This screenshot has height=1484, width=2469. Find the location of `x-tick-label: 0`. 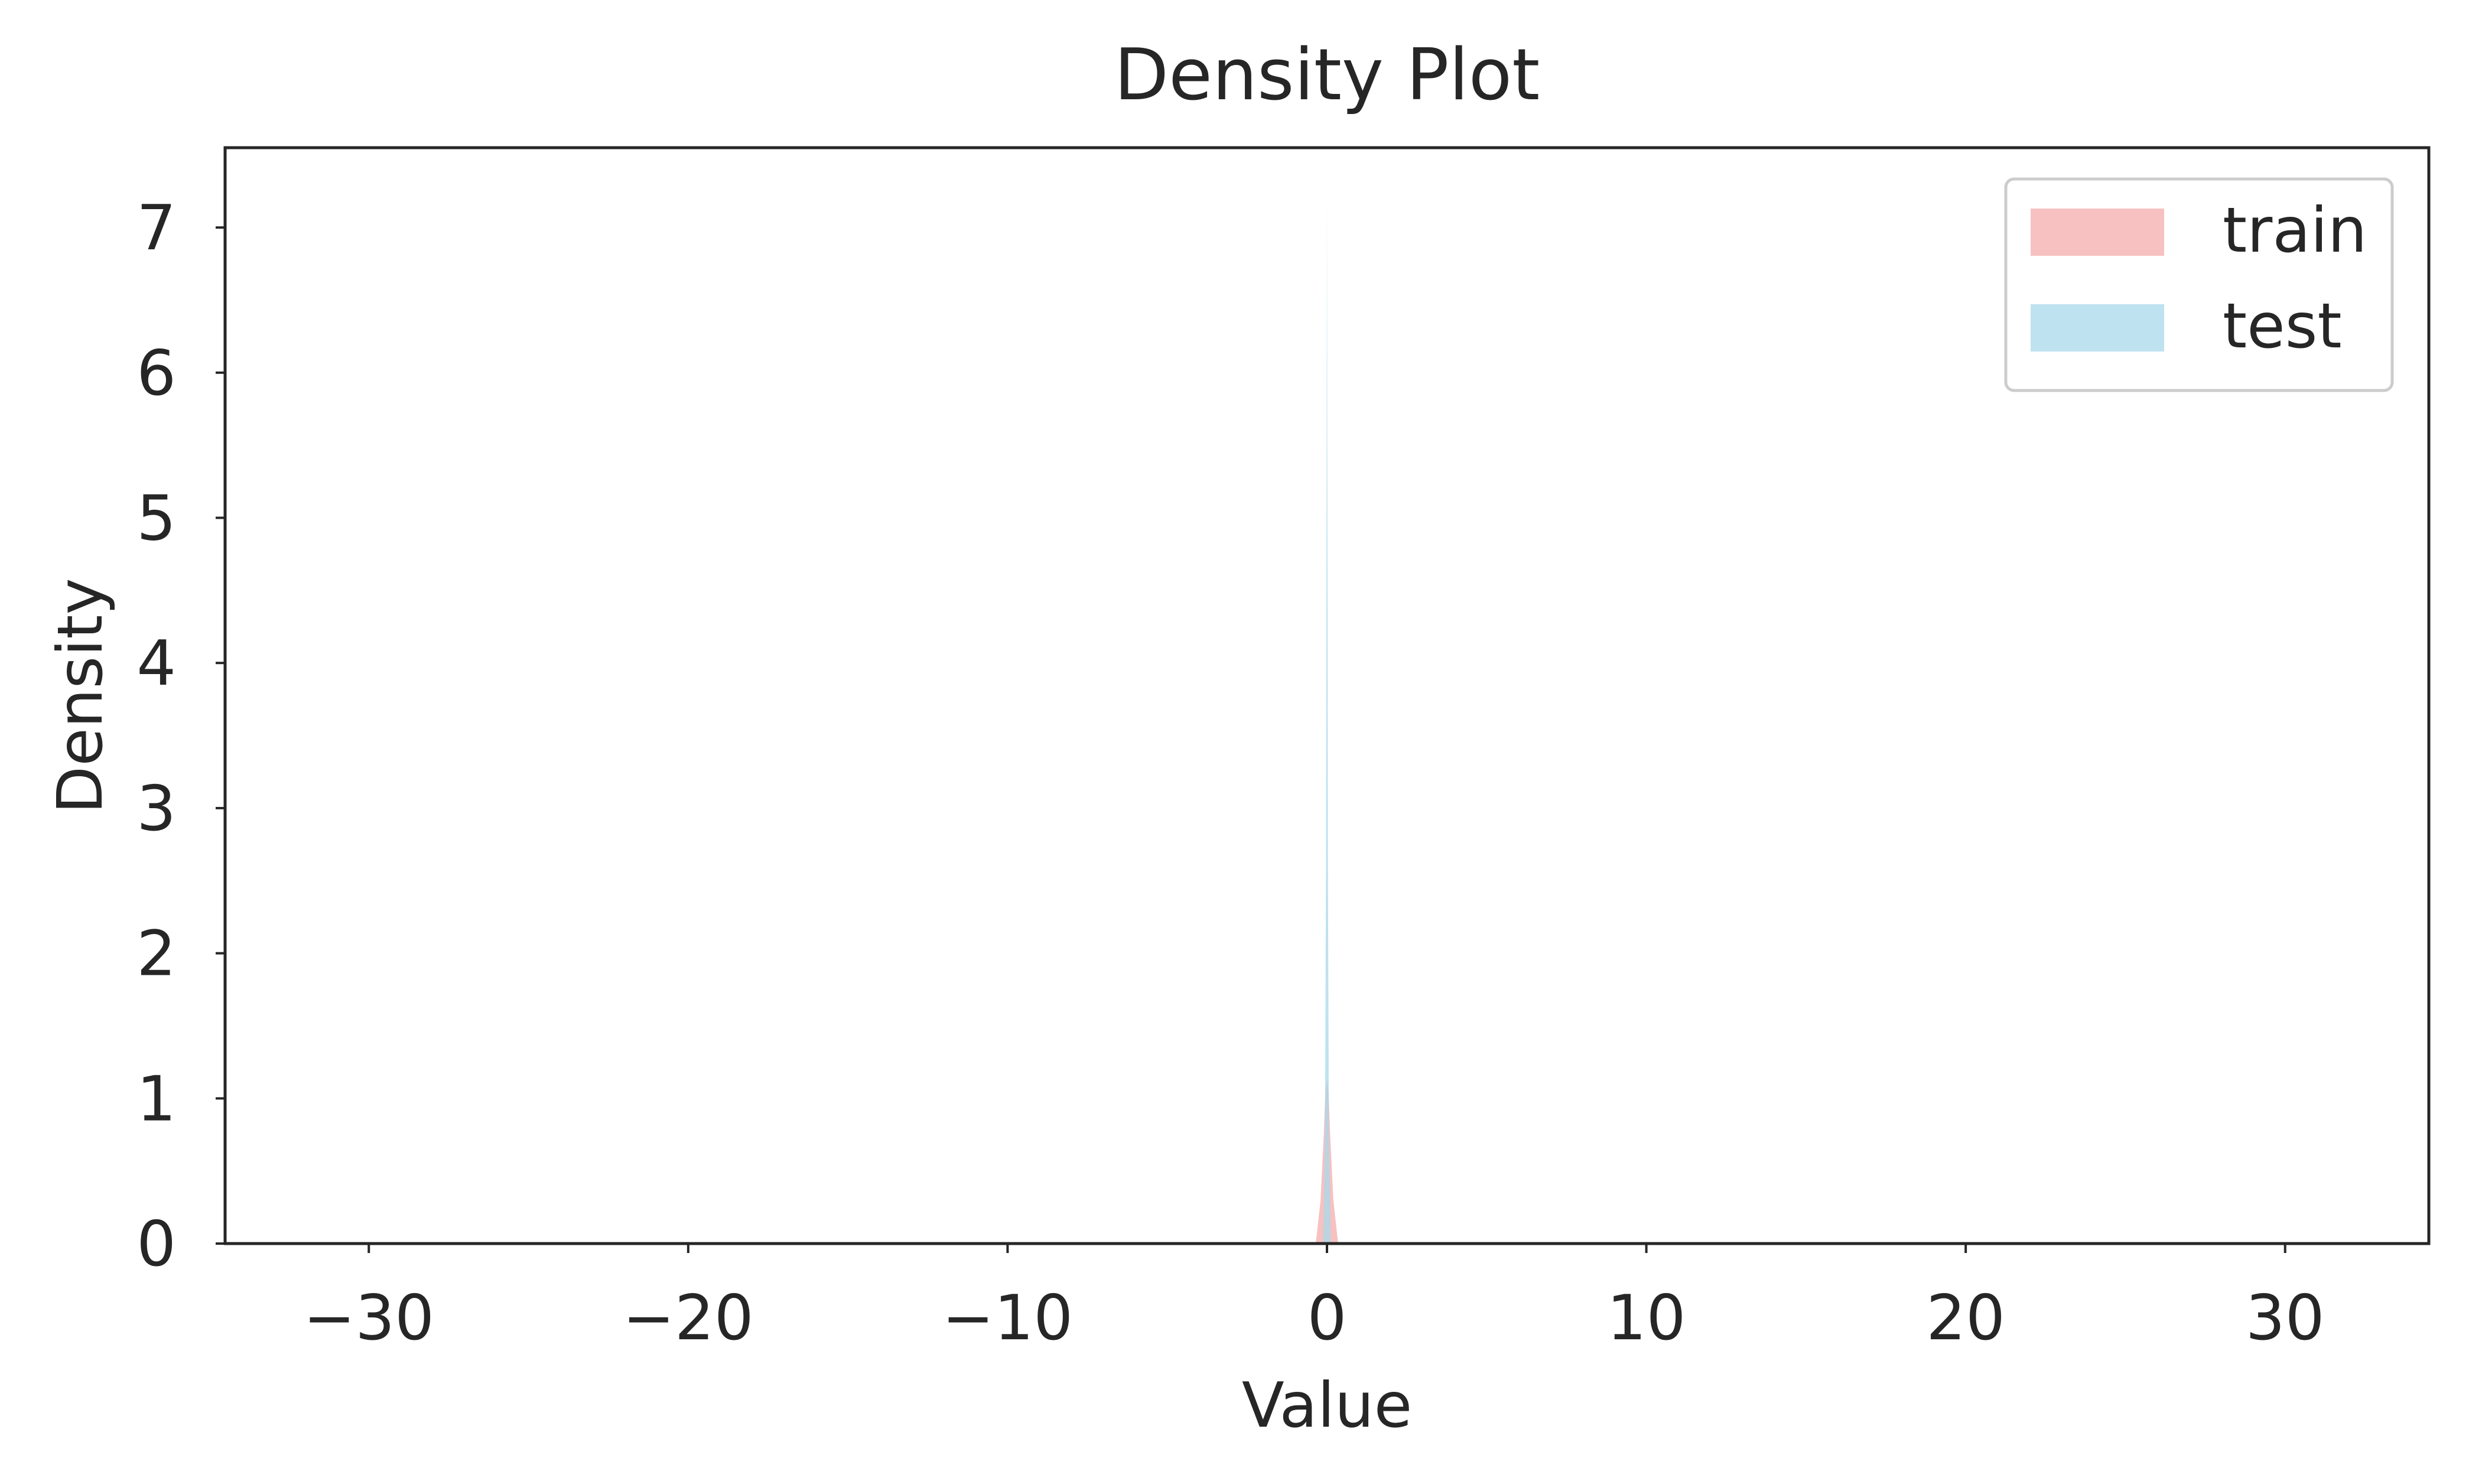

x-tick-label: 0 is located at coordinates (1327, 1318).